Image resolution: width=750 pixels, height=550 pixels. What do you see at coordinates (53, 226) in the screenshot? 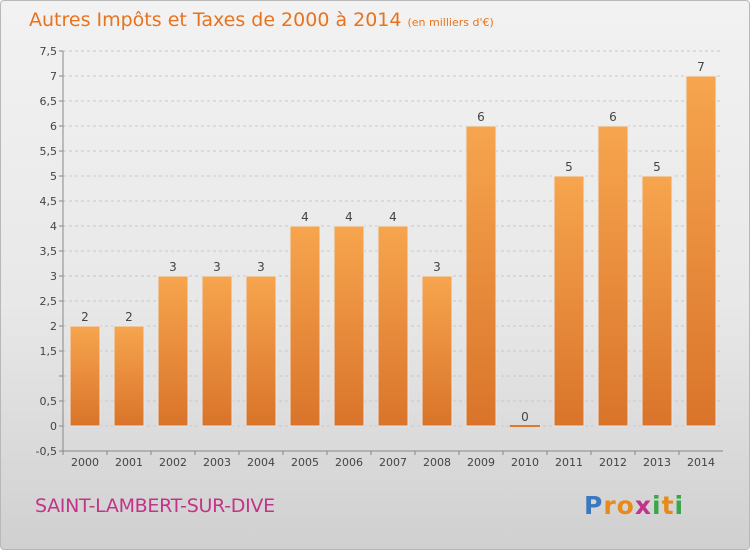
I see `y-tick-label: 4` at bounding box center [53, 226].